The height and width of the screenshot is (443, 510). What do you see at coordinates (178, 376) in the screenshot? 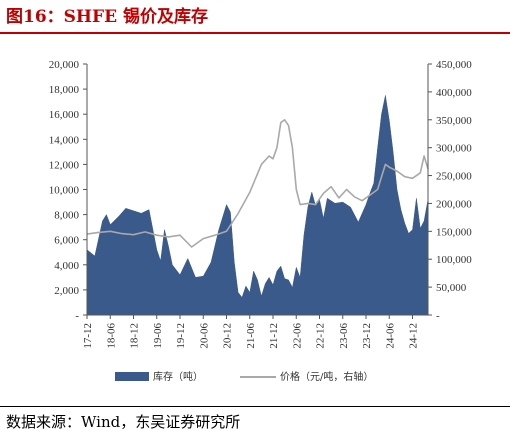
I see `legend-label-inventory: 库存（吨）` at bounding box center [178, 376].